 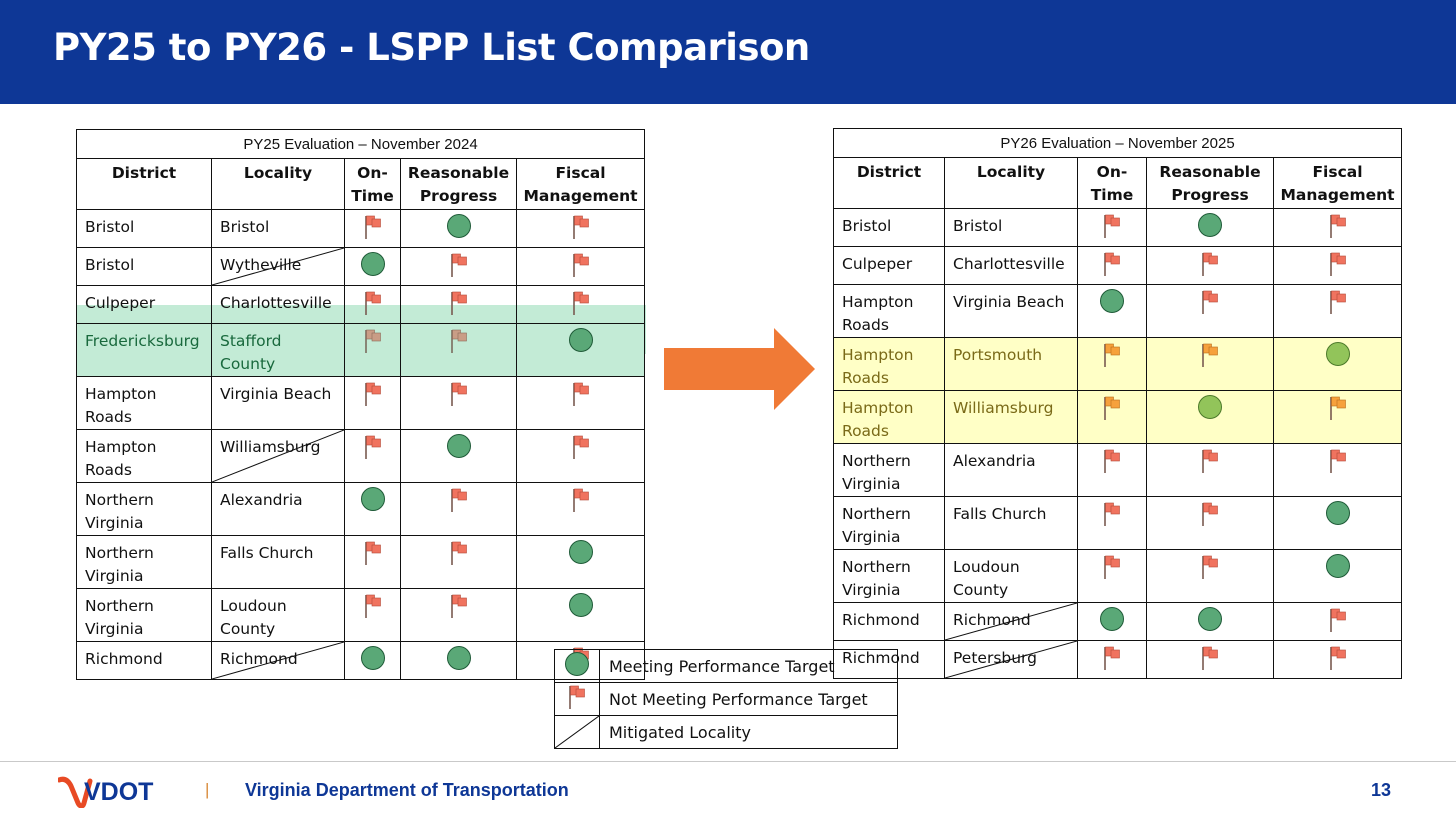 I want to click on locality-cell: Richmond, so click(x=278, y=660).